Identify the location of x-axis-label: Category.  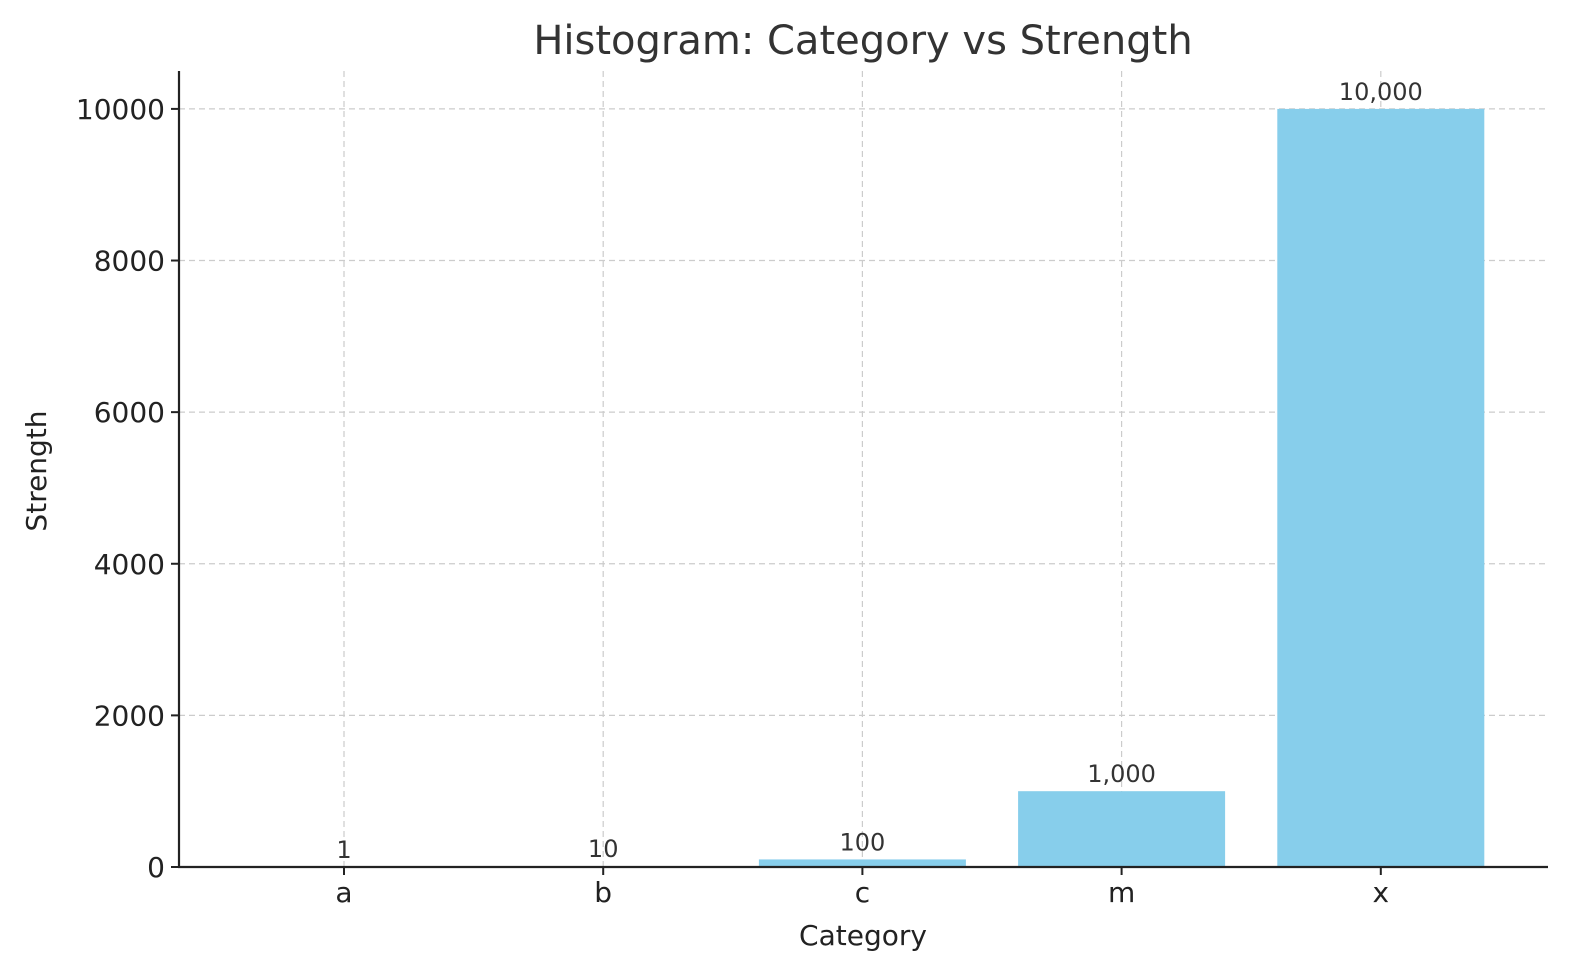
(863, 935).